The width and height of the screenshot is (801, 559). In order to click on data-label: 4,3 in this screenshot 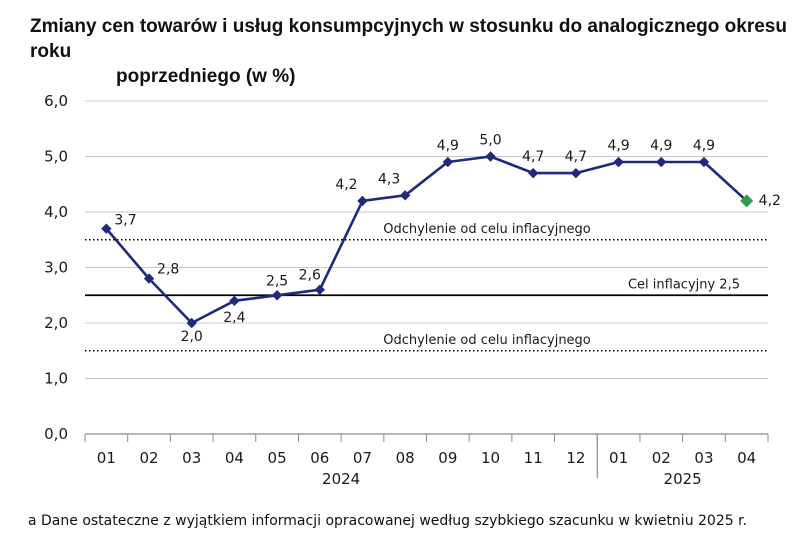, I will do `click(389, 179)`.